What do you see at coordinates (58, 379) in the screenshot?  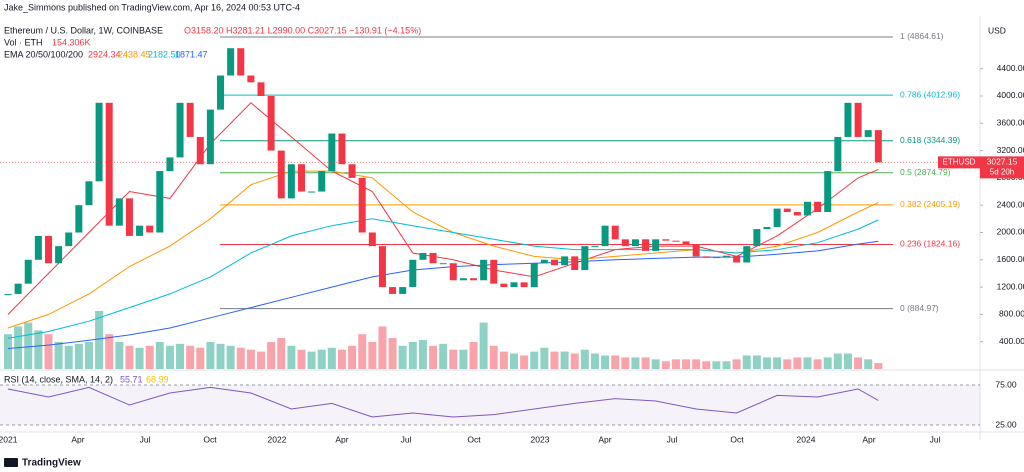 I see `rsi-label: RSI (14, close, SMA, 14, 2)` at bounding box center [58, 379].